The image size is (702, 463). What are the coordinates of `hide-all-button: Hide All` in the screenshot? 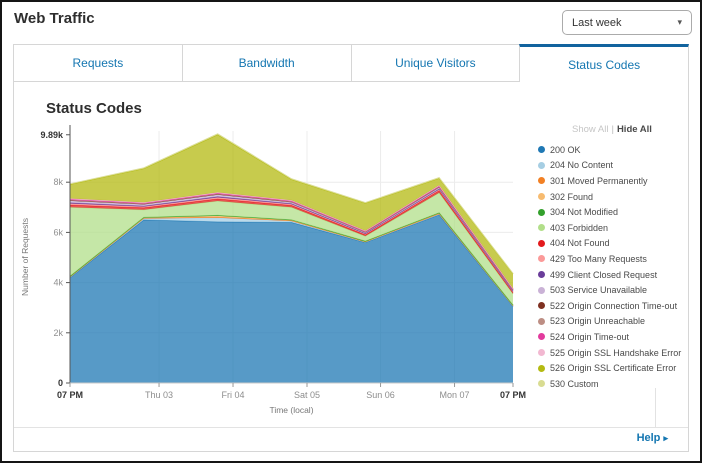 It's located at (634, 129).